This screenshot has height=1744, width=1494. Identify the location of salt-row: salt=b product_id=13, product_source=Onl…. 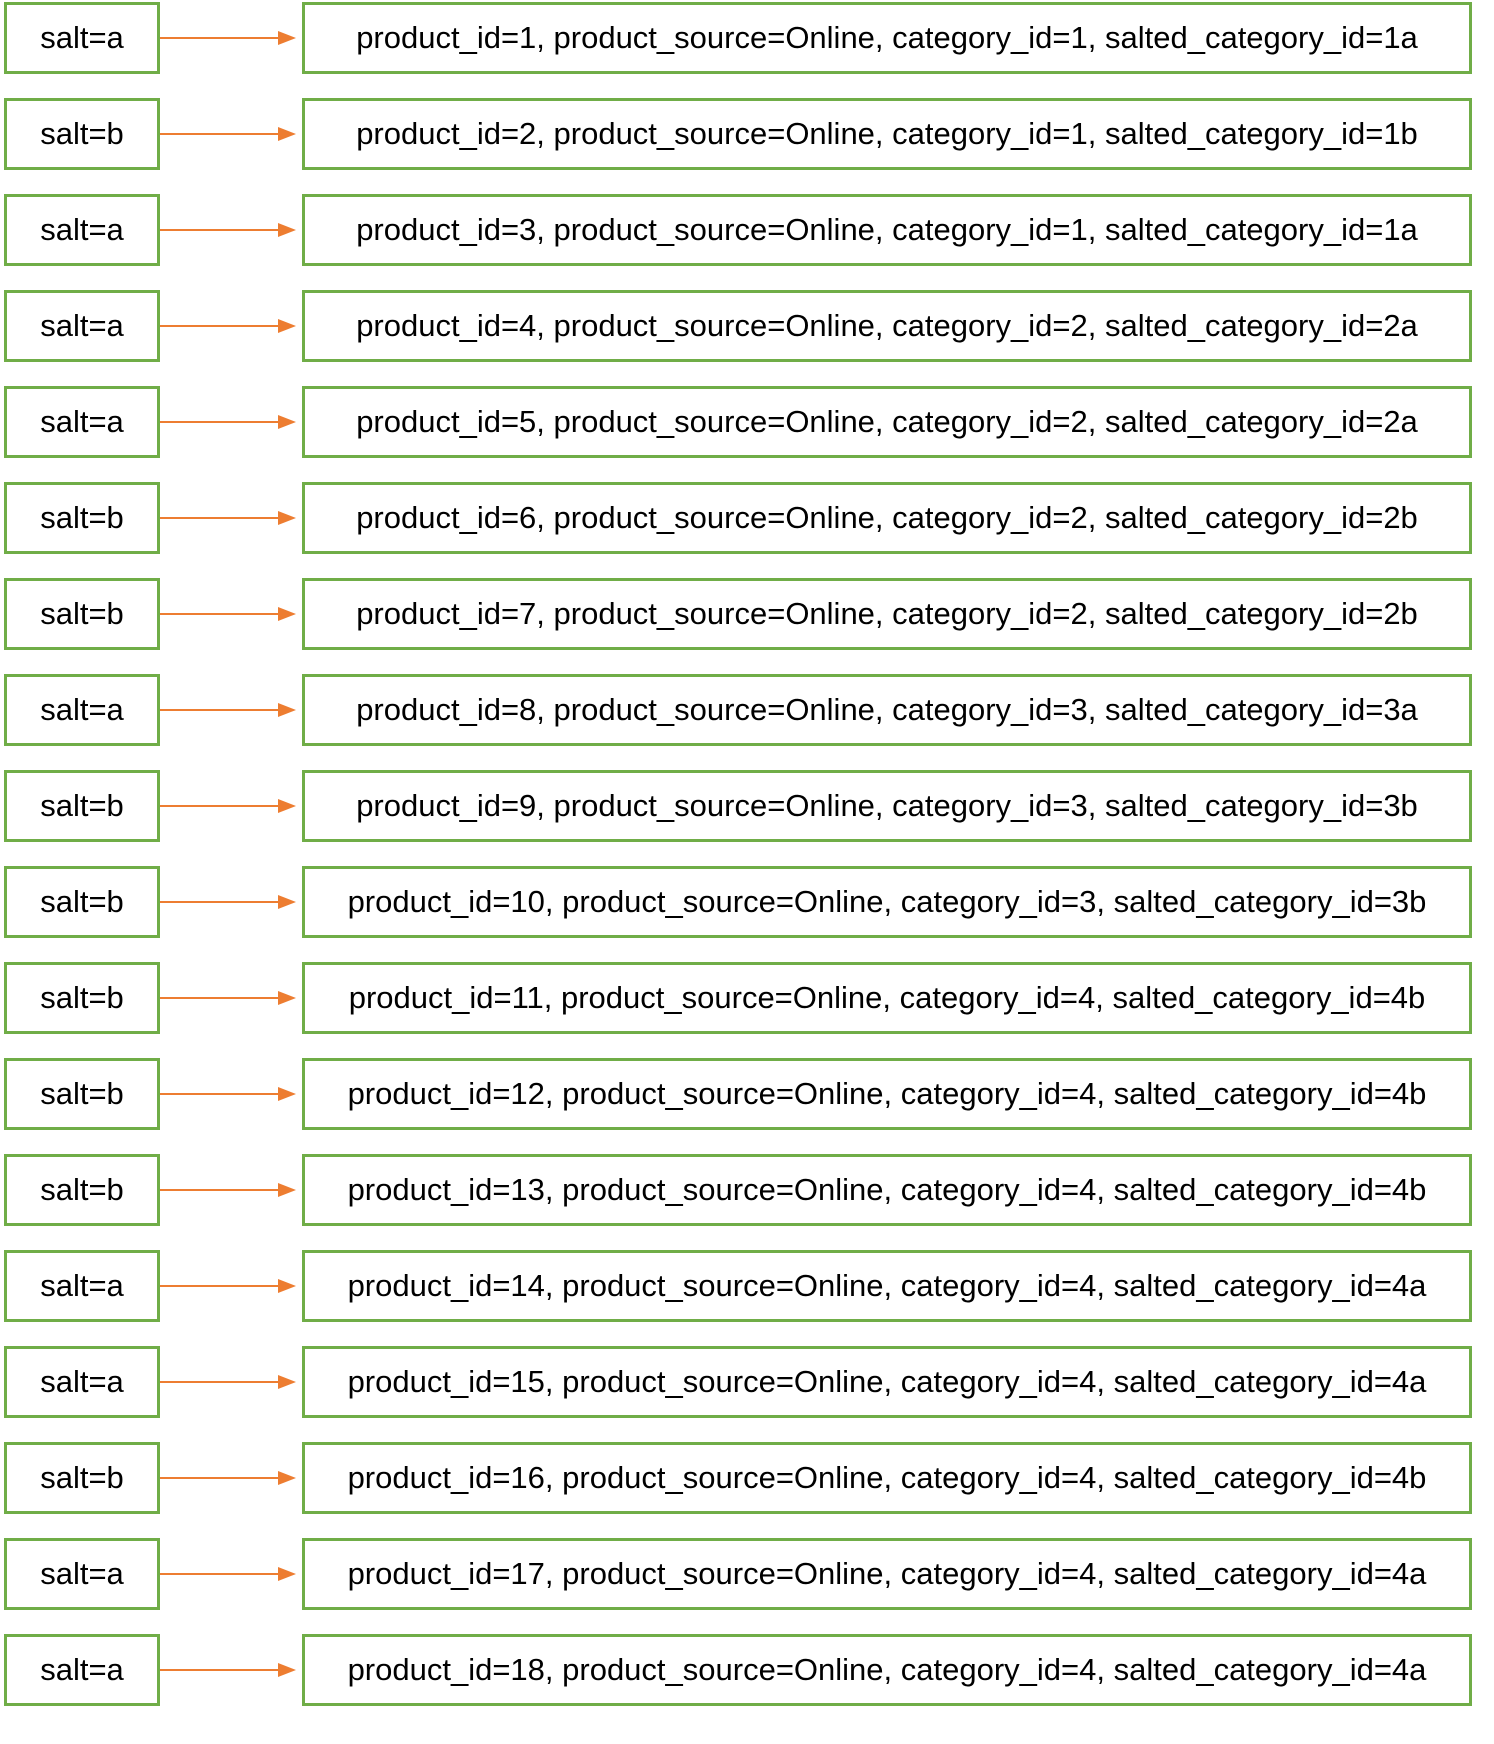
(747, 1190).